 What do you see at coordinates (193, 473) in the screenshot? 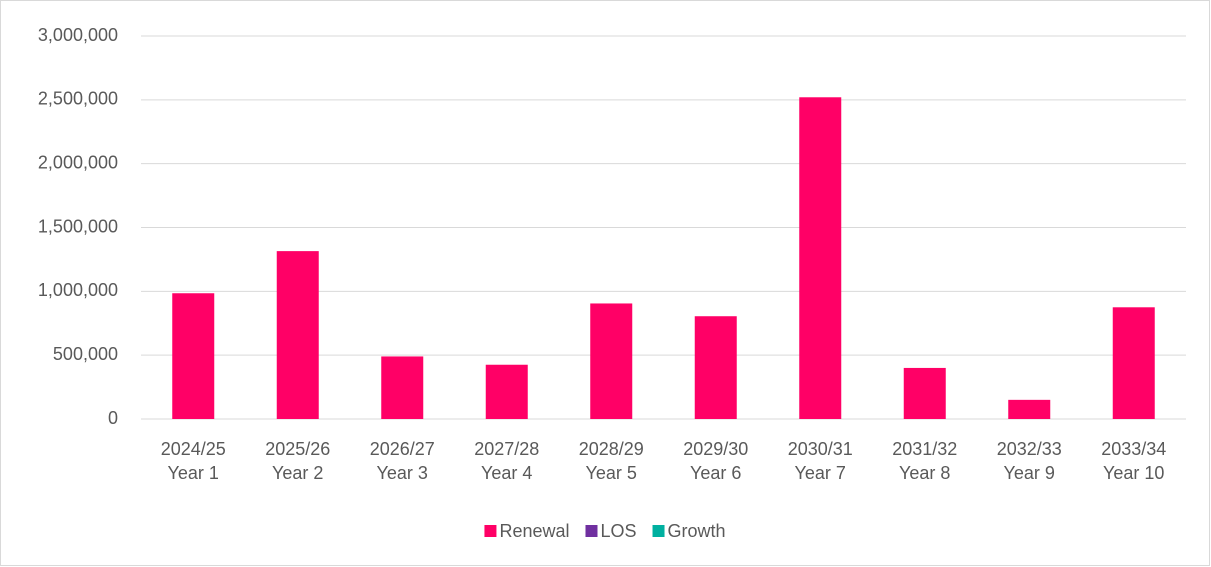
I see `x-tick-label: Year 1` at bounding box center [193, 473].